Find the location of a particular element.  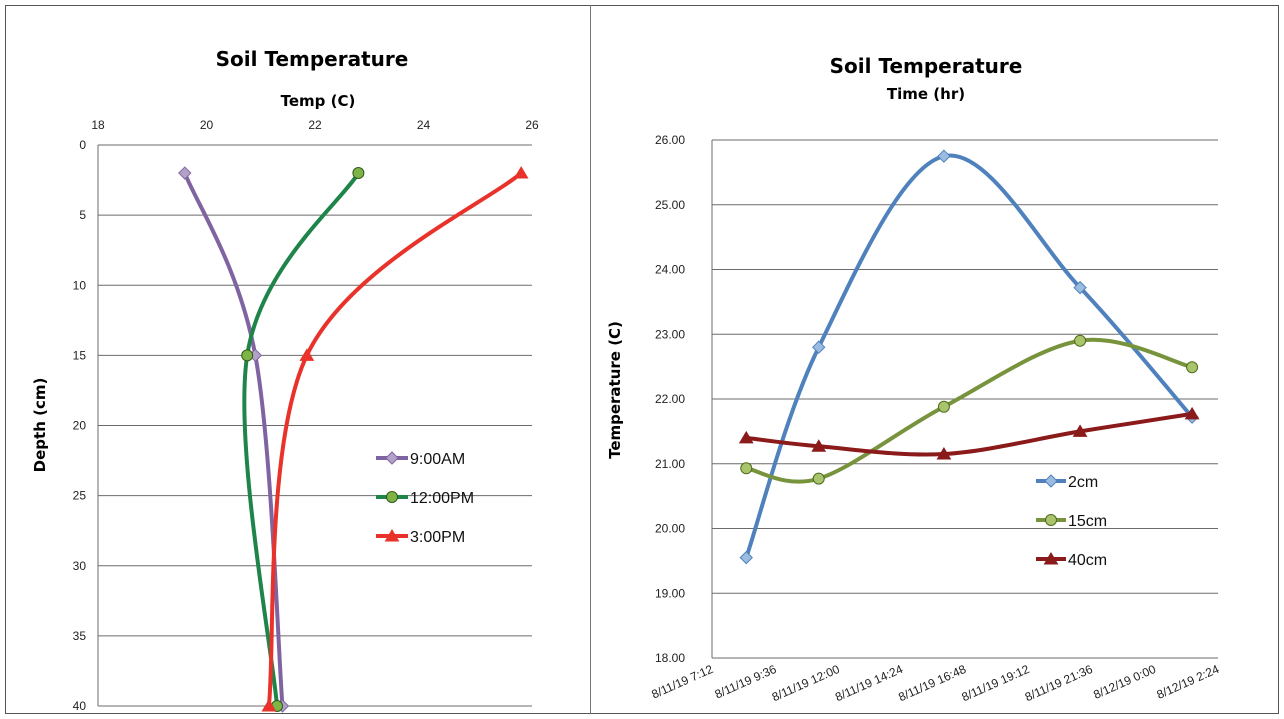

x-tick-label: 18 is located at coordinates (98, 125).